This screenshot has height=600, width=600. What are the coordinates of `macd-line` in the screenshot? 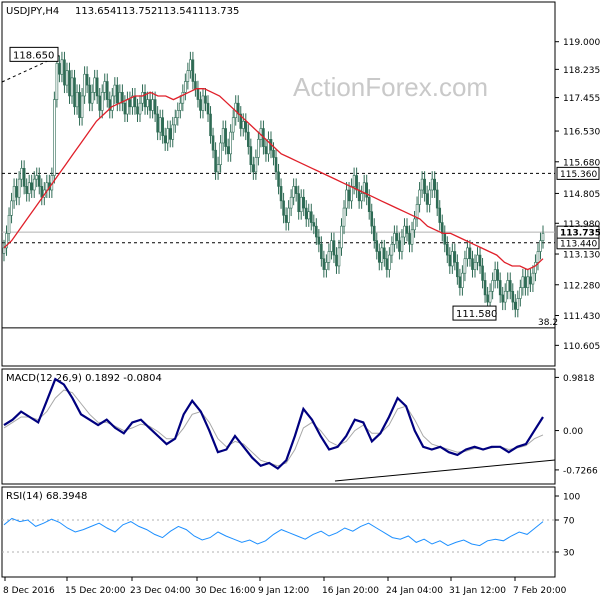 It's located at (273, 423).